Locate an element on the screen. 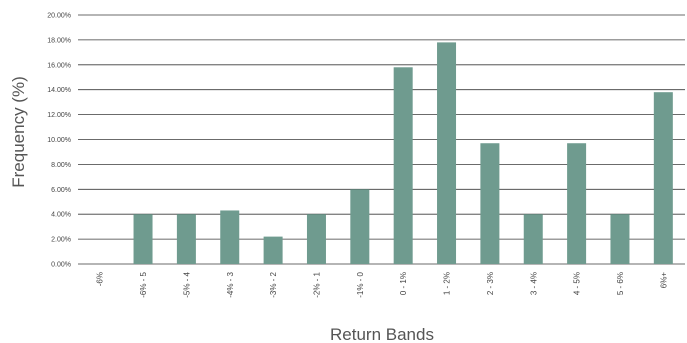 The width and height of the screenshot is (687, 343). y-tick-label: 4.00% is located at coordinates (61, 215).